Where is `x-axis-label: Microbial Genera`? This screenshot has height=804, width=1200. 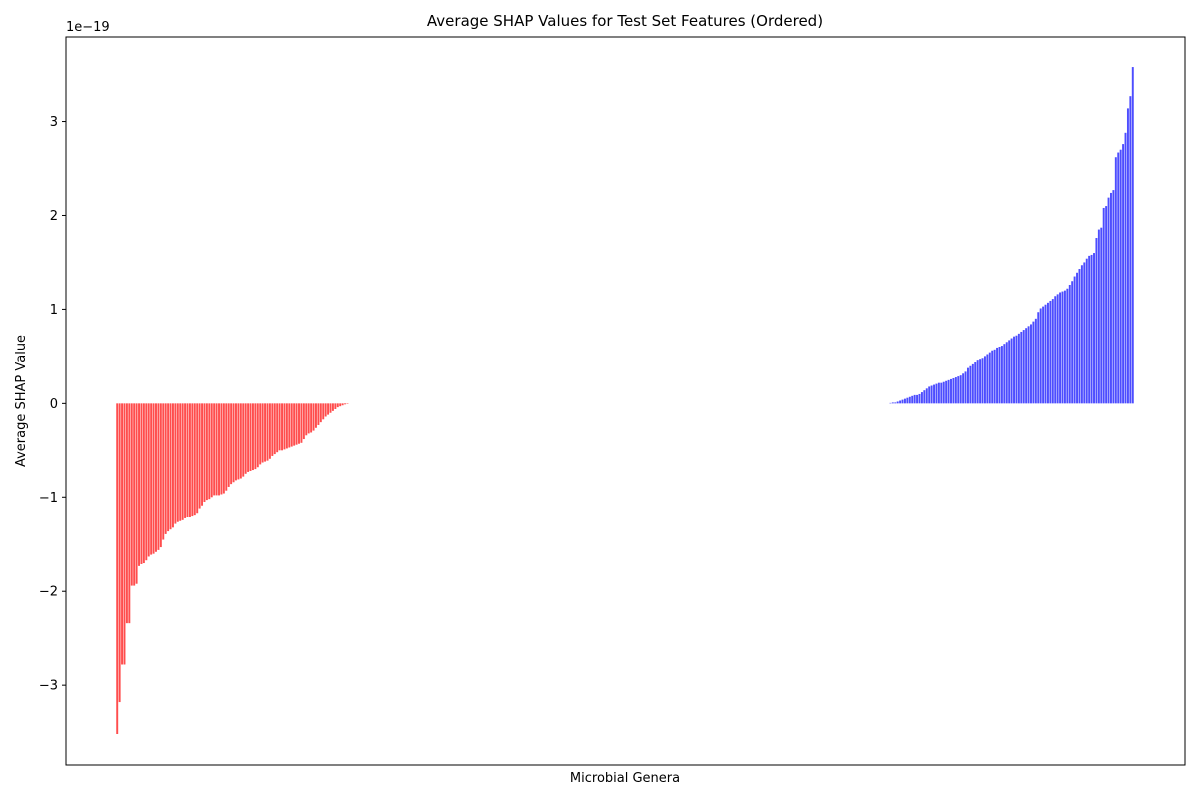 x-axis-label: Microbial Genera is located at coordinates (625, 778).